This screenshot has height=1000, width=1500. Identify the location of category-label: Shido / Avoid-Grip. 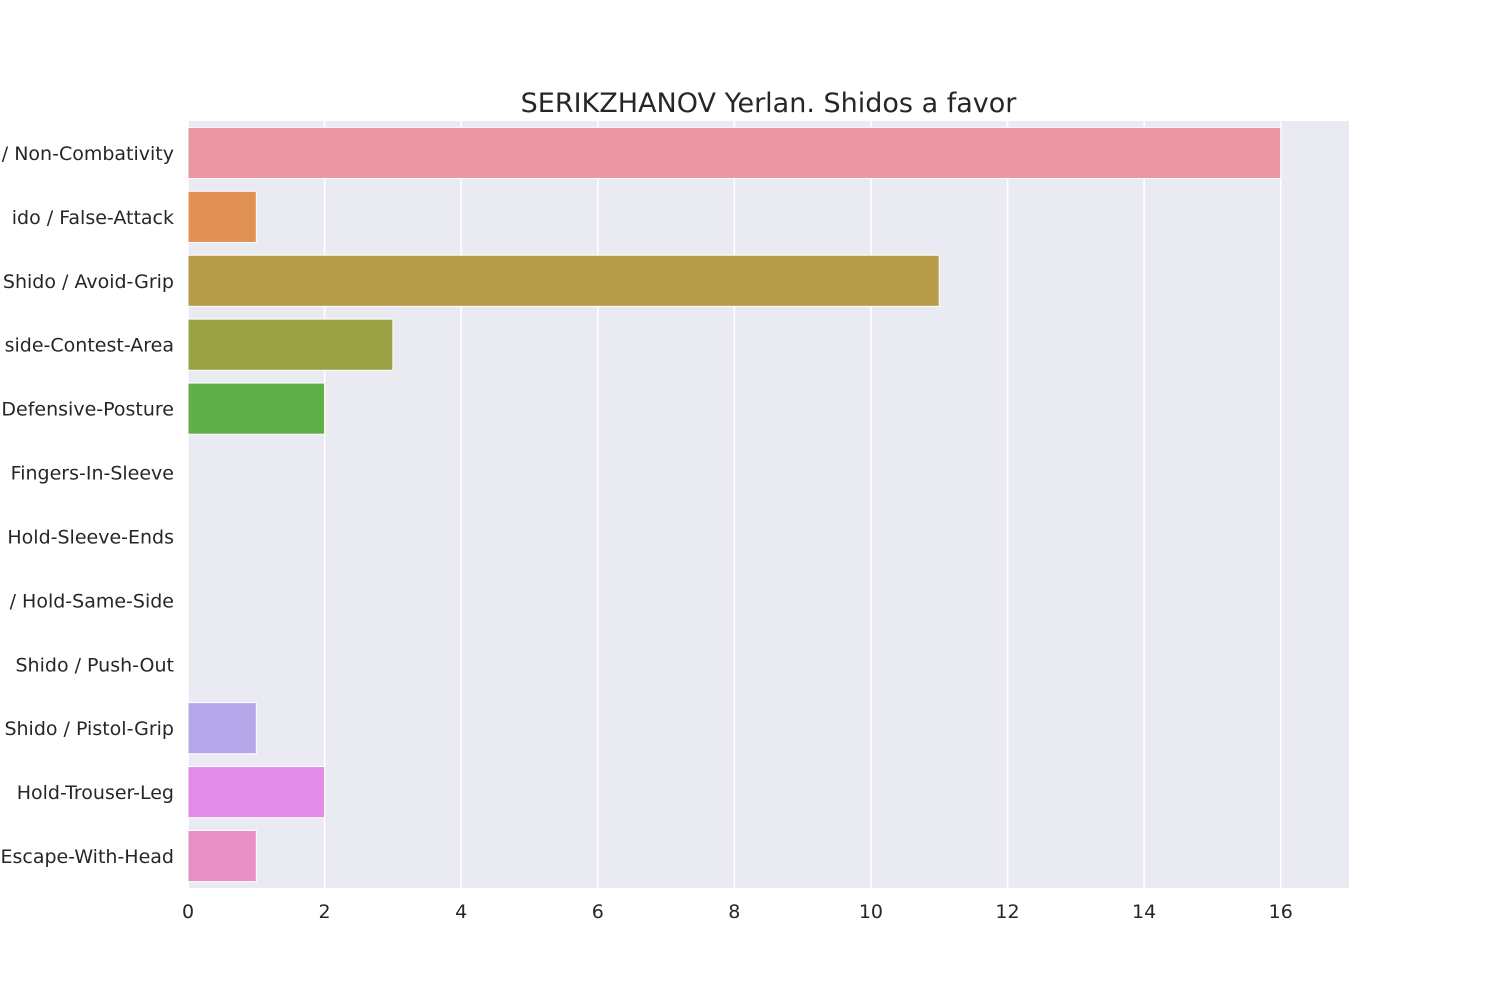
(88, 282).